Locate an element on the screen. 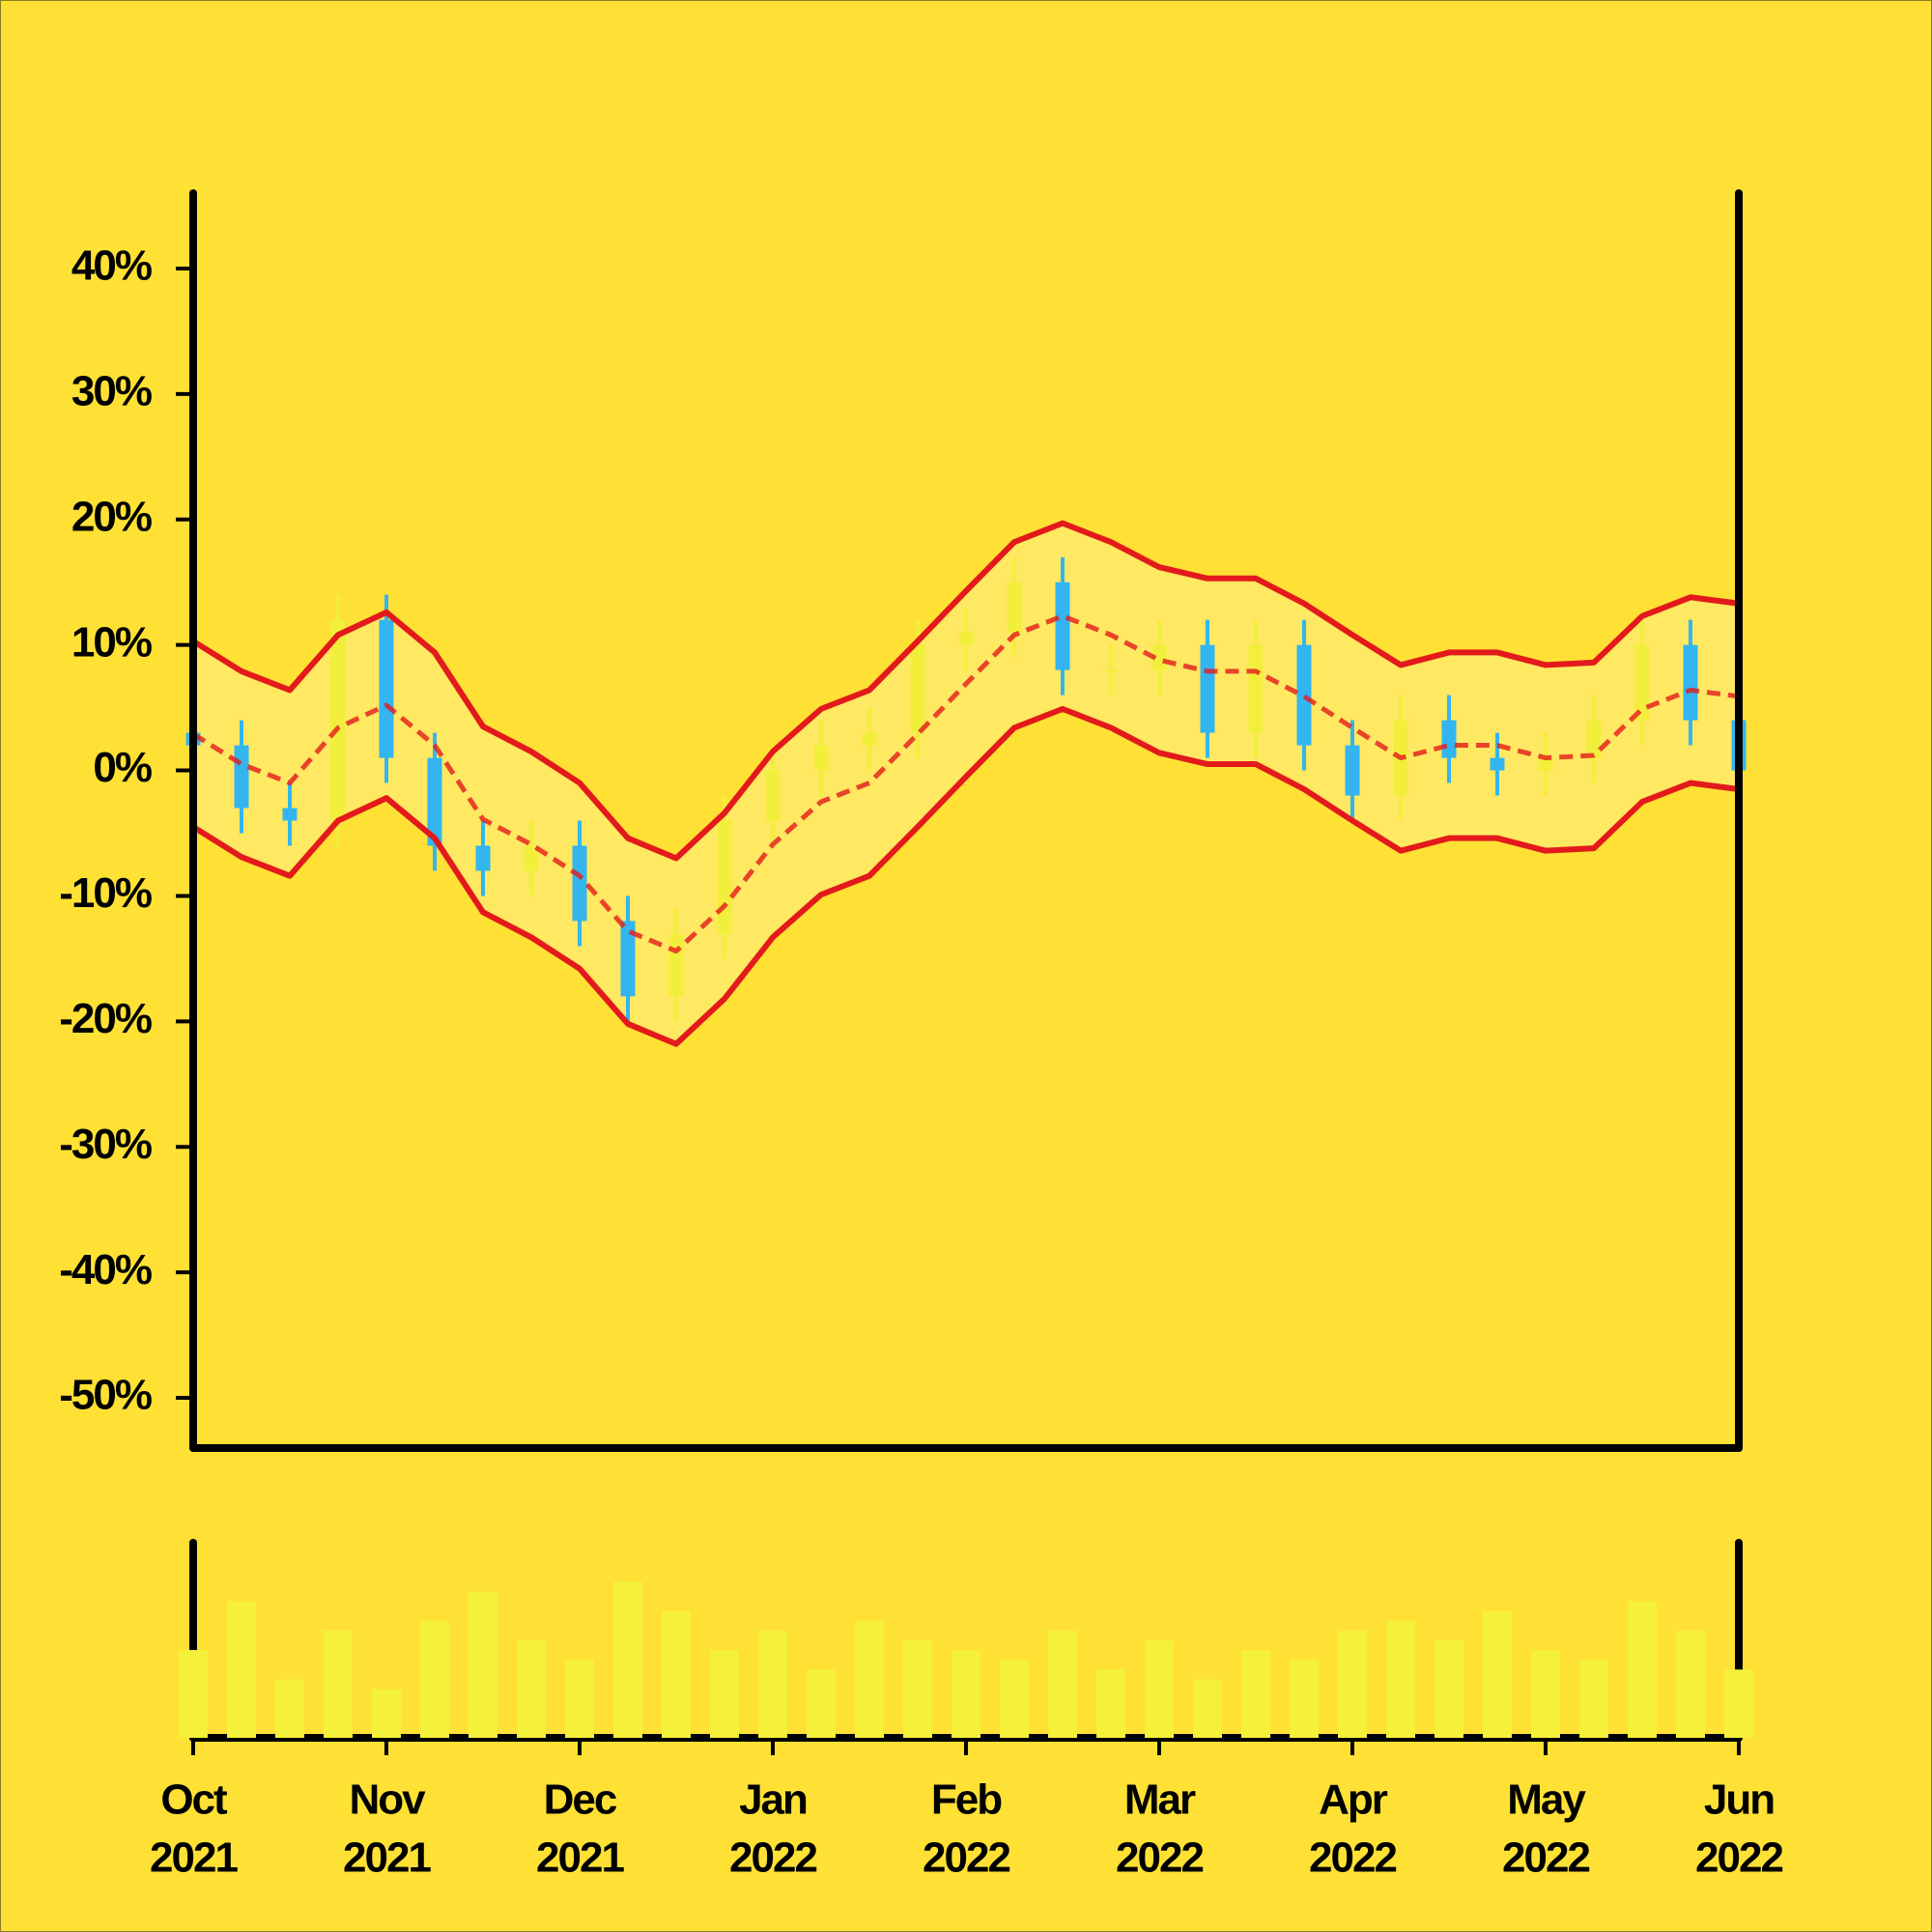 This screenshot has height=1932, width=1932. y-tick-label: -40% is located at coordinates (105, 1269).